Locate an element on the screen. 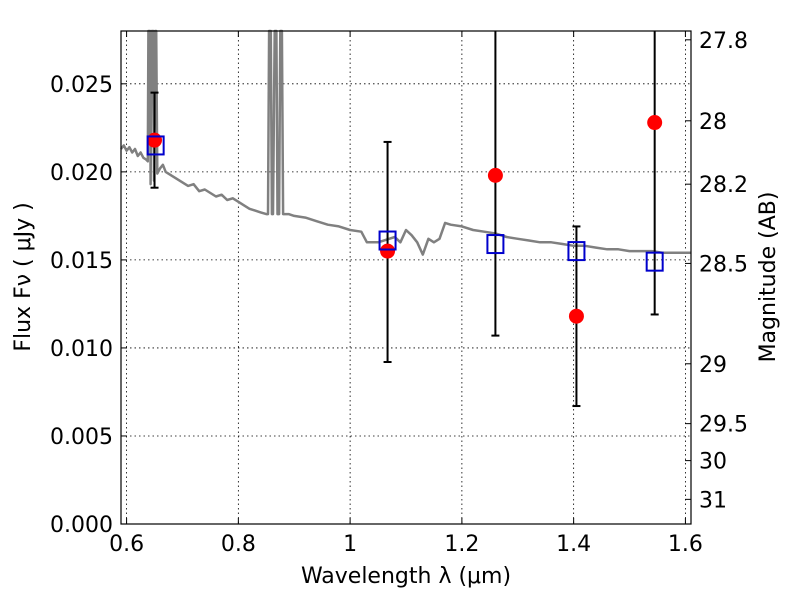  y2-tick-label: 31 is located at coordinates (713, 500).